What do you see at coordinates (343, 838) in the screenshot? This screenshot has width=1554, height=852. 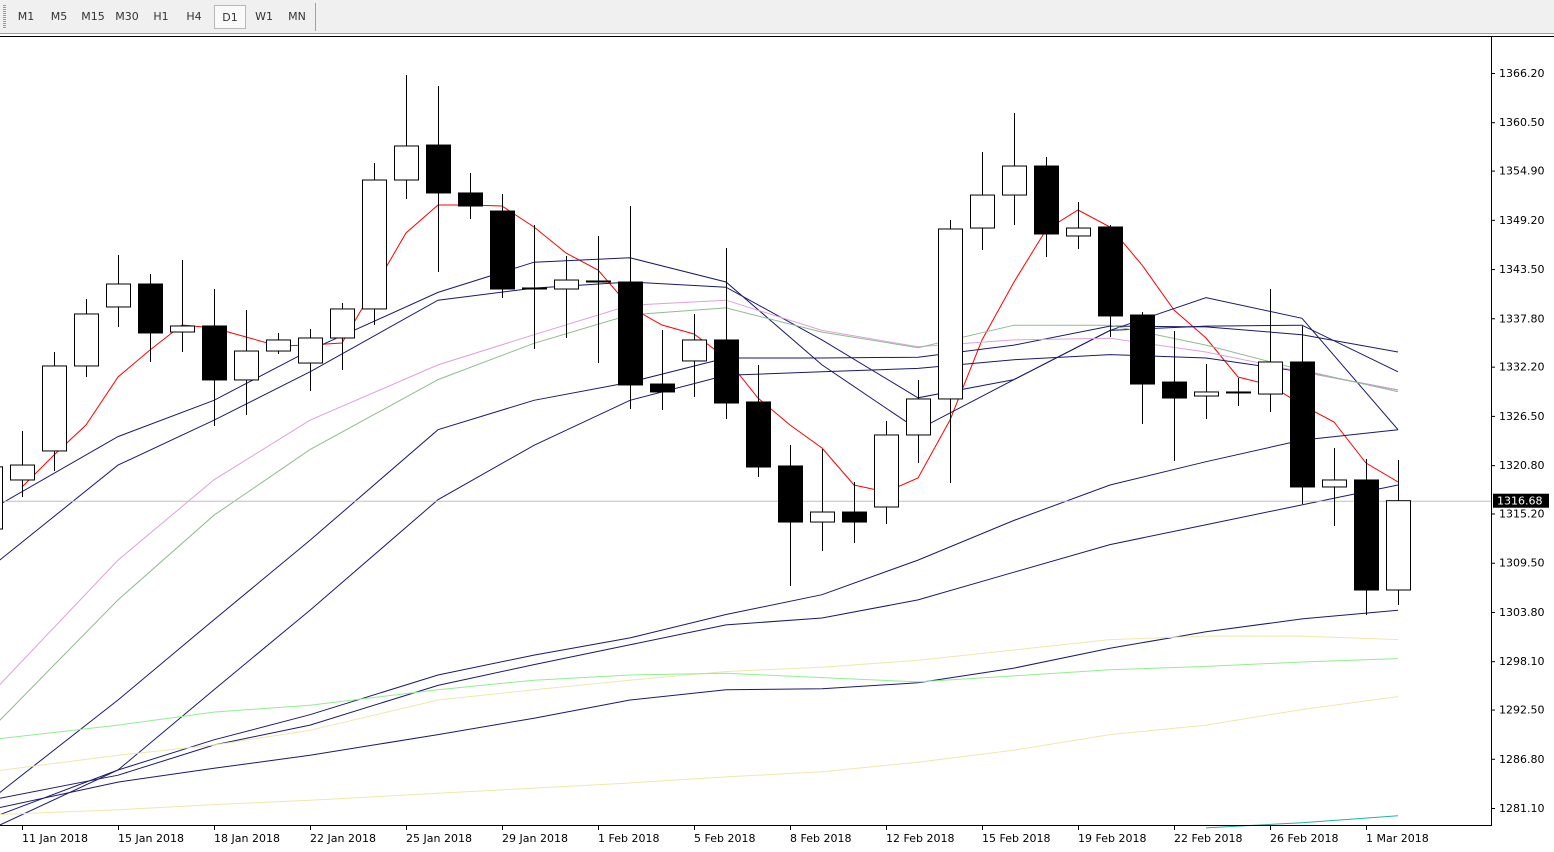 I see `time-tick-label: 22 Jan 2018` at bounding box center [343, 838].